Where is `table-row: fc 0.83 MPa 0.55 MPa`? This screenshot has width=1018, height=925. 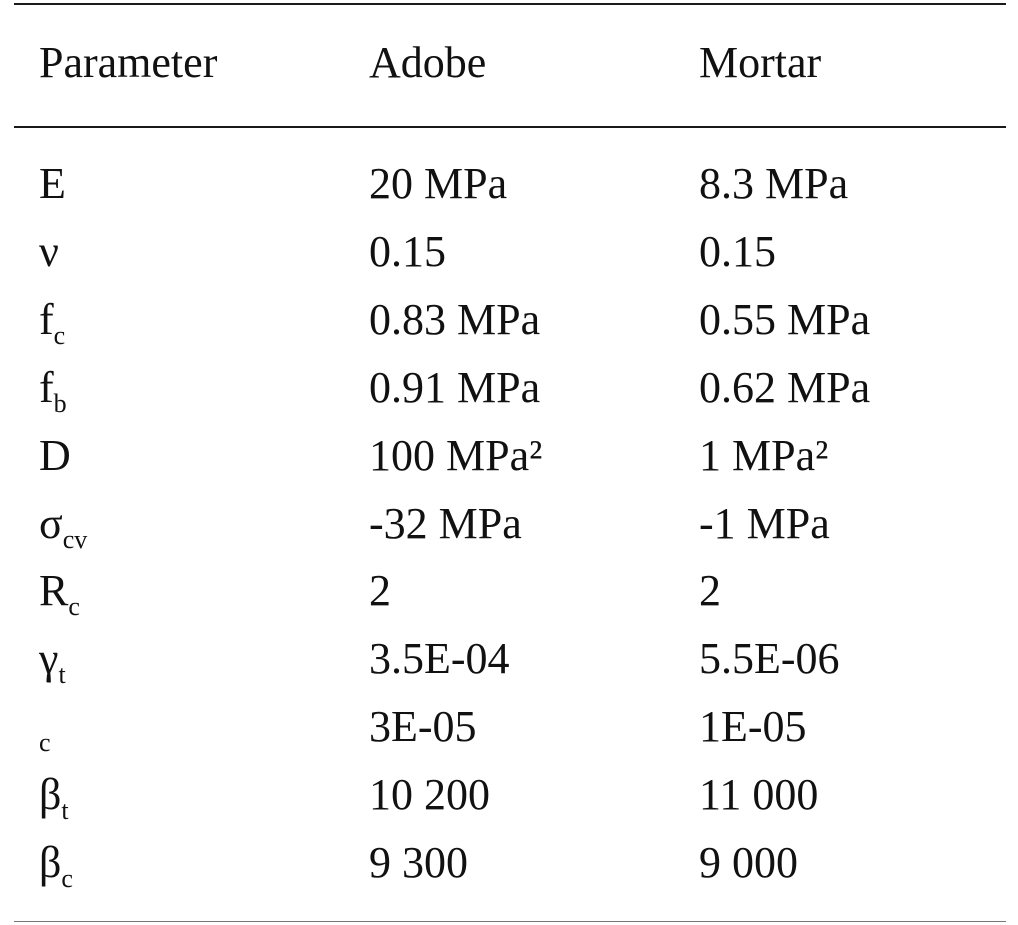
table-row: fc 0.83 MPa 0.55 MPa is located at coordinates (510, 320).